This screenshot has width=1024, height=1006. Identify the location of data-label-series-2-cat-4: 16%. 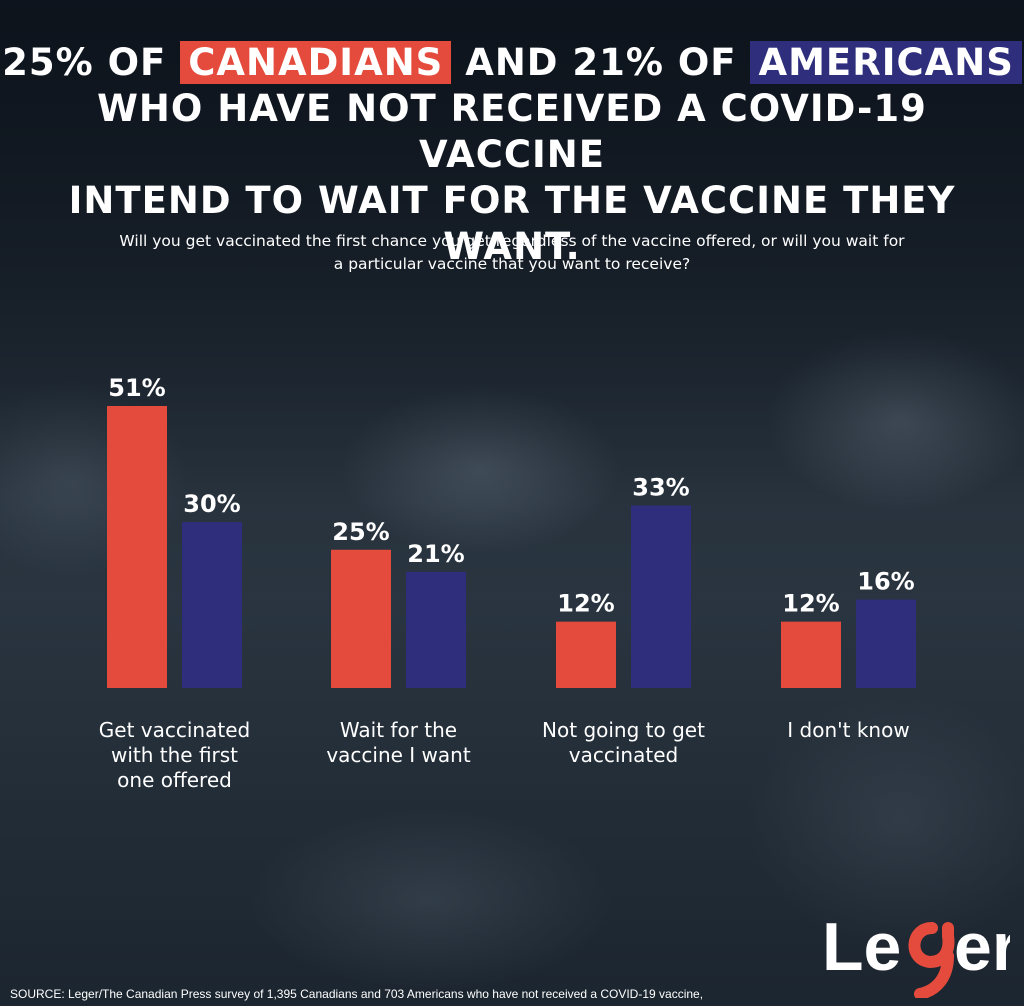
(885, 582).